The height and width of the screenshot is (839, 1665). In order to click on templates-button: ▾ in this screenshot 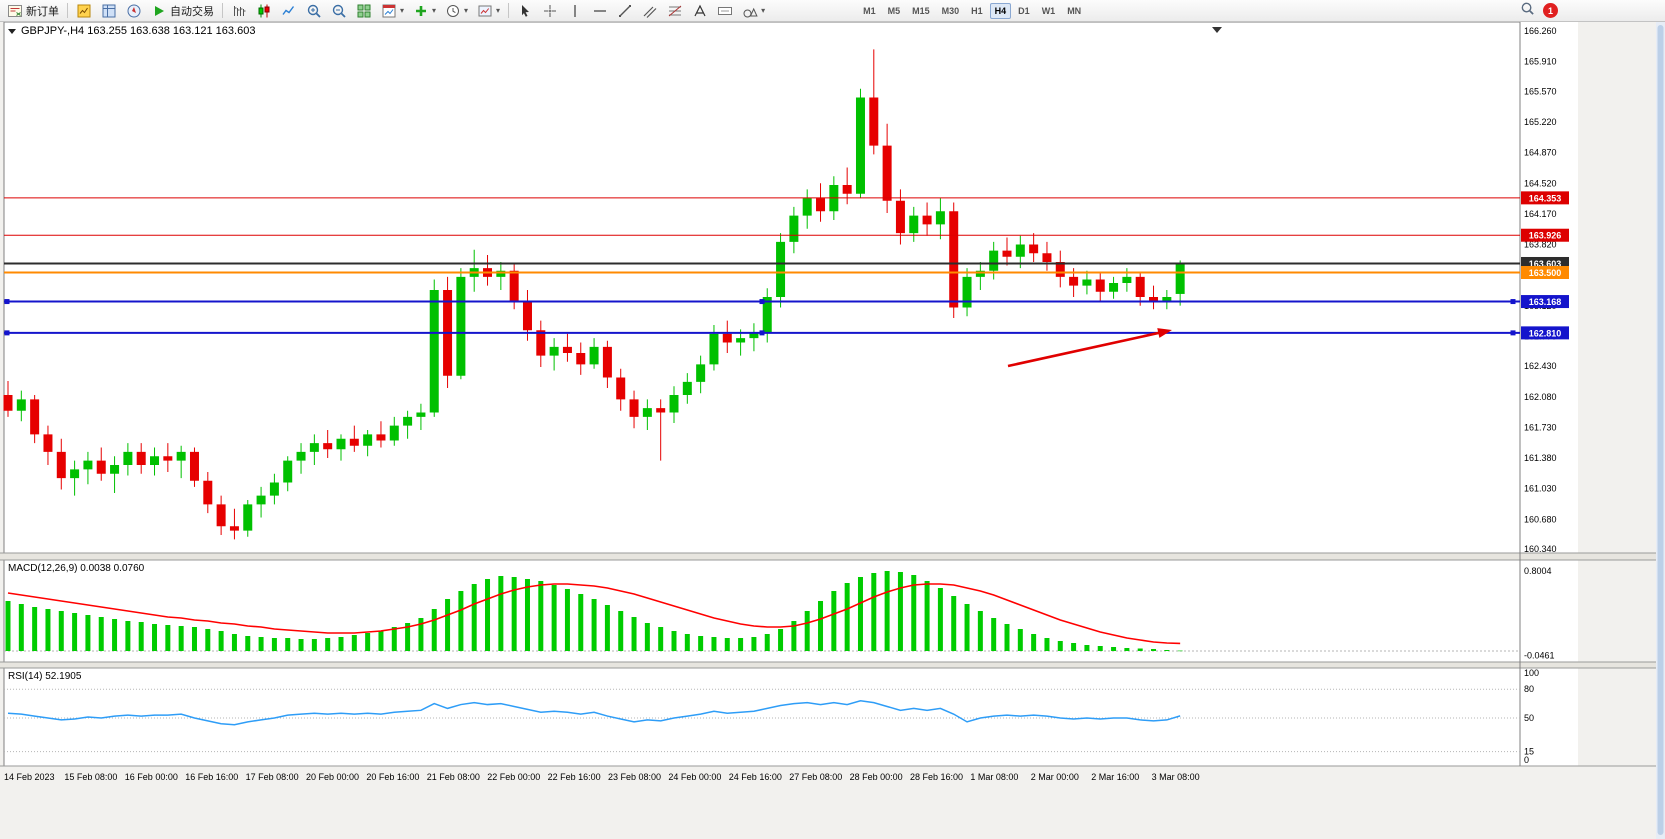, I will do `click(488, 11)`.